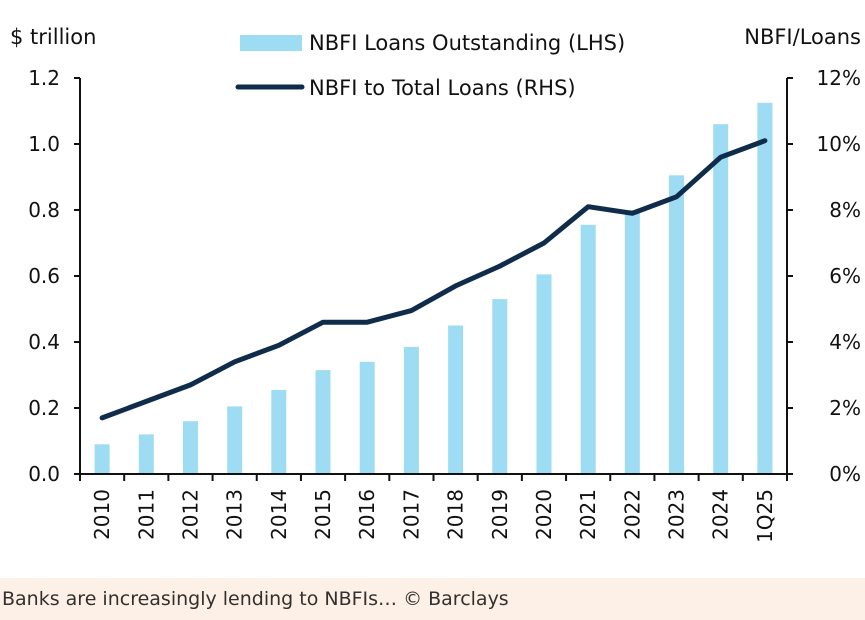  What do you see at coordinates (279, 514) in the screenshot?
I see `x-tick-label: 2014` at bounding box center [279, 514].